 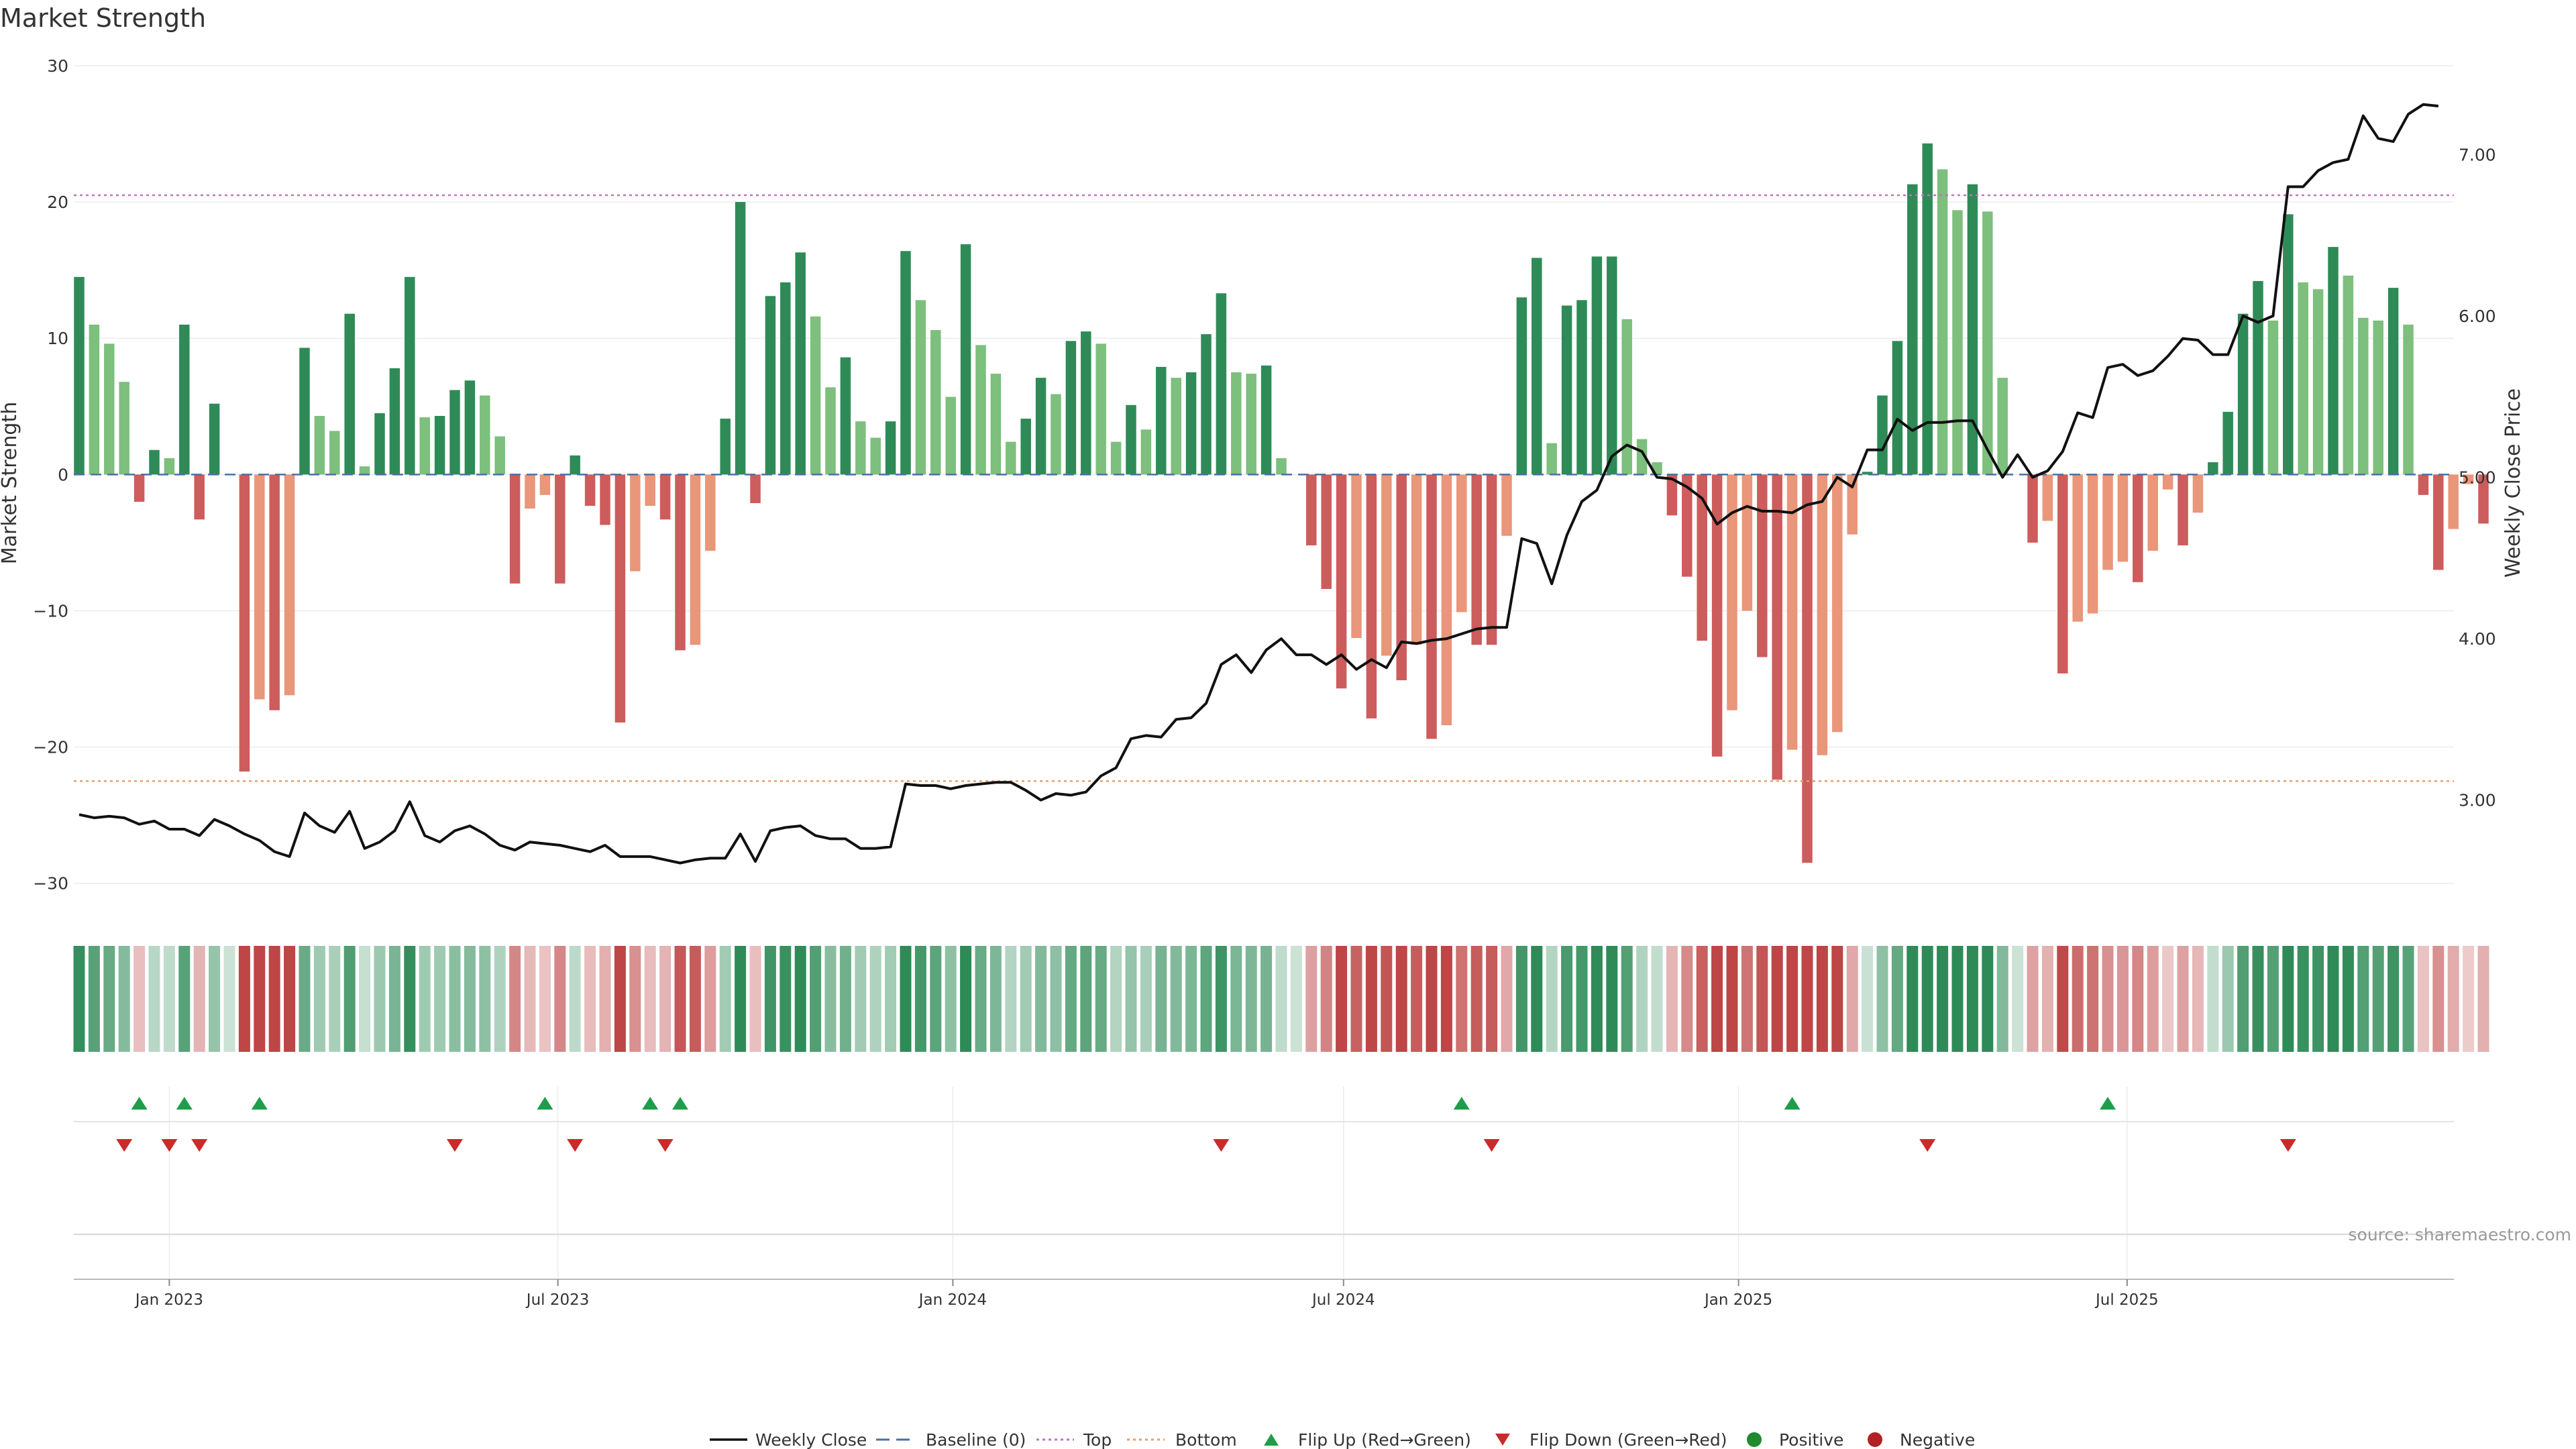 I want to click on y-axis-right: 3.00 4.00 5.00 6.00 7.00, so click(x=2477, y=477).